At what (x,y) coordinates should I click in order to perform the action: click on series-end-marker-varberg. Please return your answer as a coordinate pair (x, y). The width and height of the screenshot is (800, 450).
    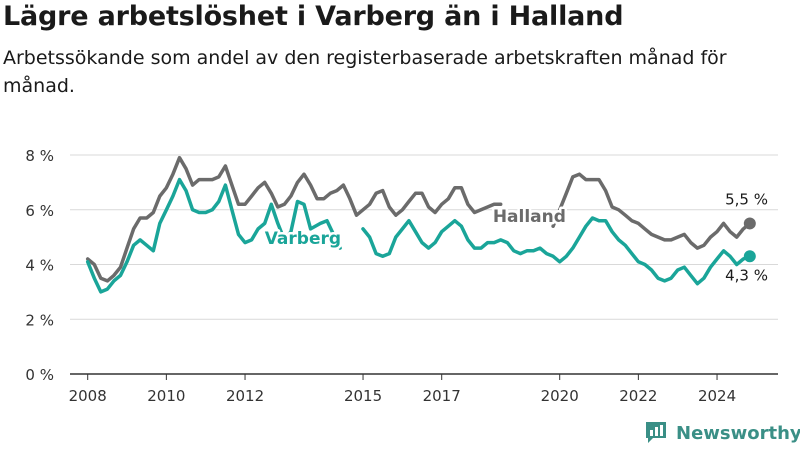
    Looking at the image, I should click on (749, 256).